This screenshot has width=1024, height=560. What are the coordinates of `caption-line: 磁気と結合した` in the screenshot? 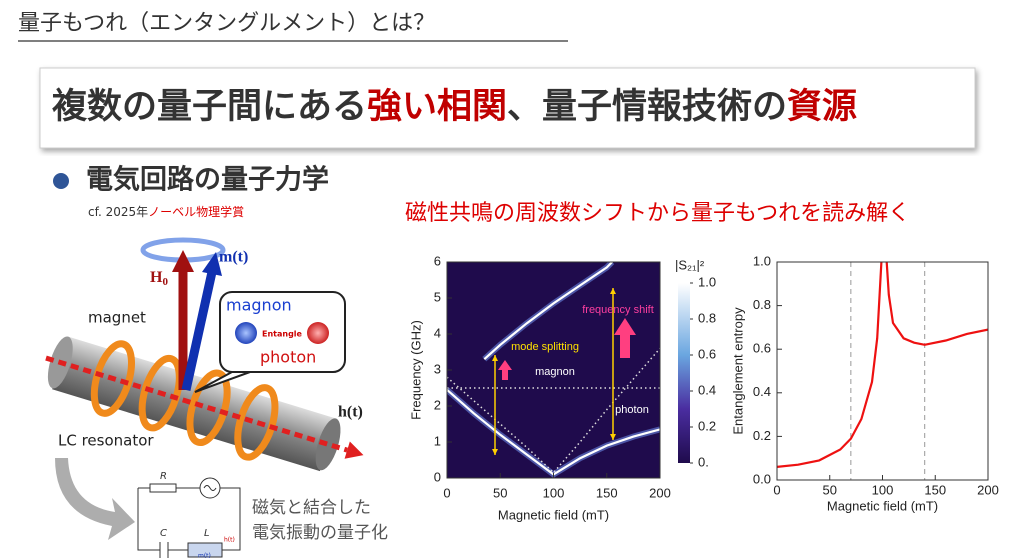 It's located at (311, 508).